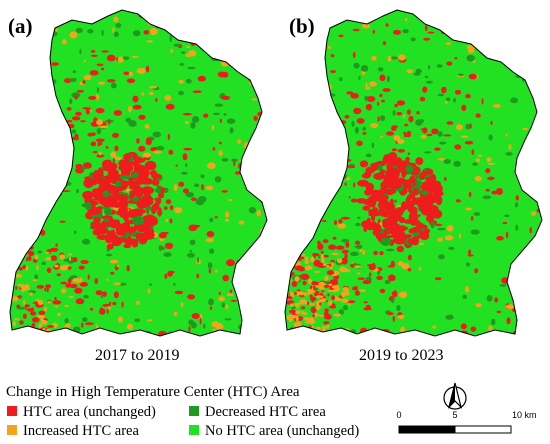 This screenshot has height=444, width=550. I want to click on legend-label: Decreased HTC area, so click(265, 412).